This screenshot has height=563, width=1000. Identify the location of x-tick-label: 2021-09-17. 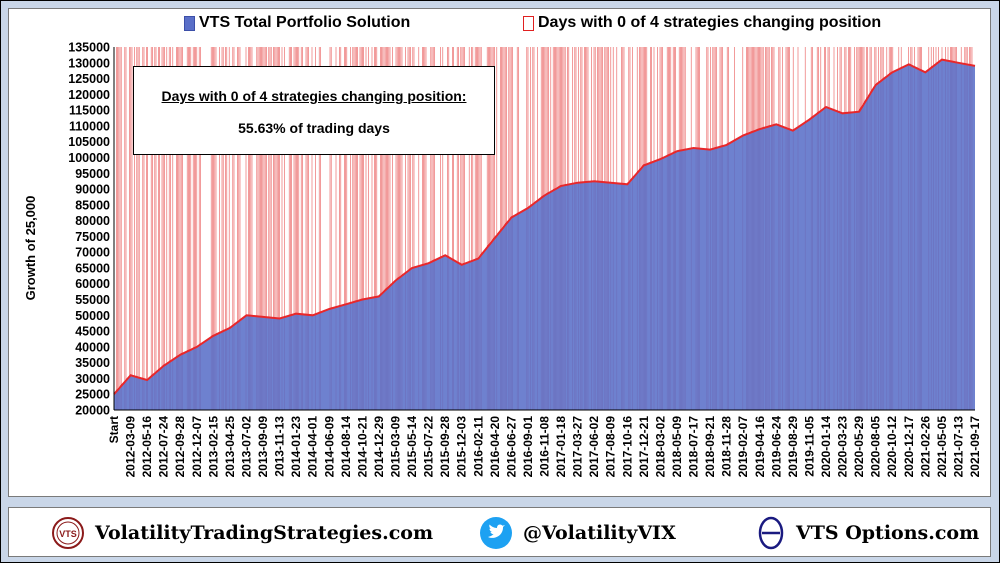
(975, 447).